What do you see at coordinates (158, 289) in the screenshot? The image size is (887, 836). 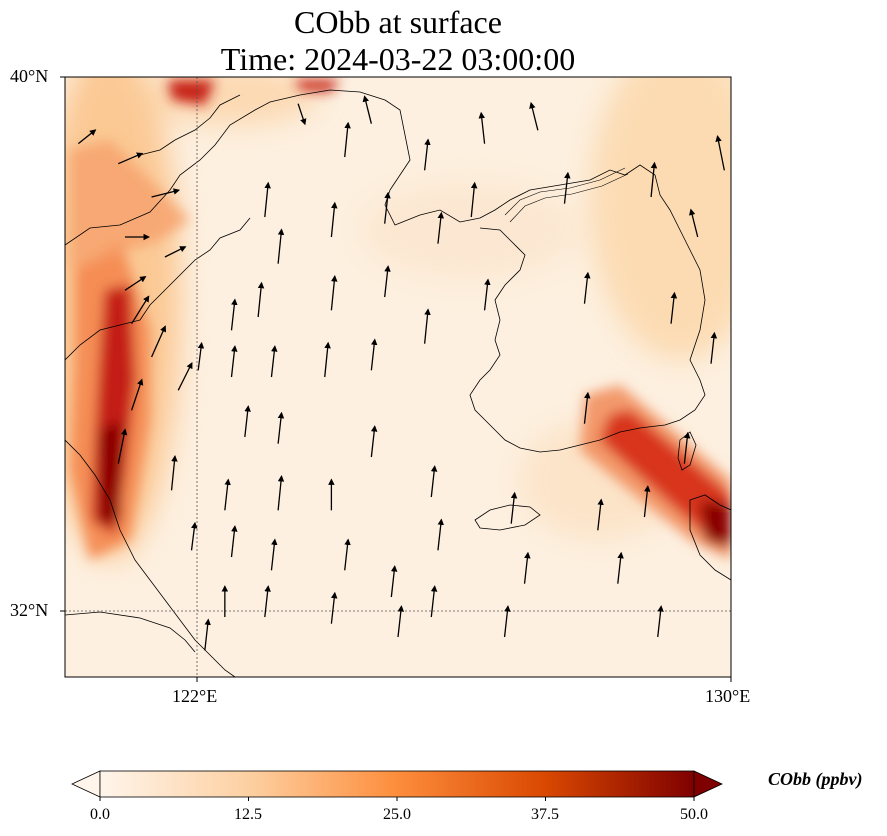 I see `coast-shandong` at bounding box center [158, 289].